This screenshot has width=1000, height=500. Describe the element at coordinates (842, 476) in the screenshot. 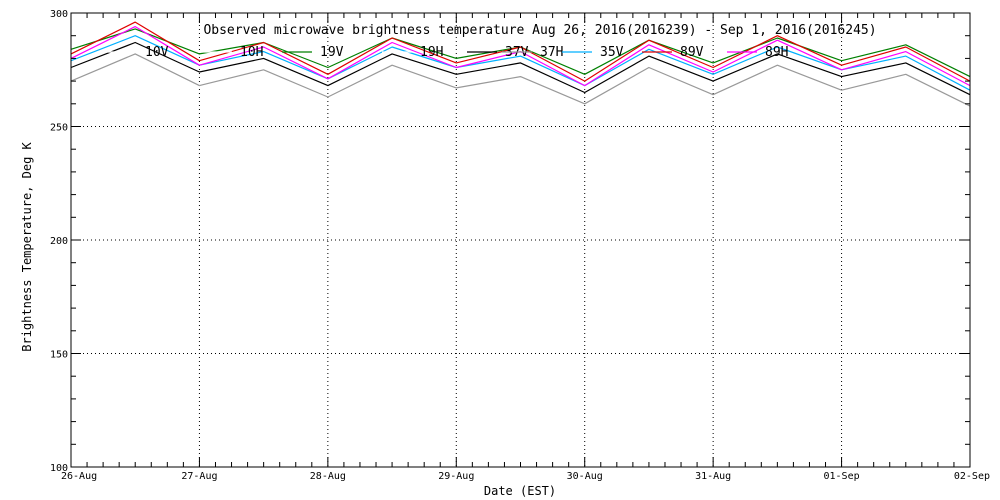

I see `x-tick-label: 01-Sep` at that location.